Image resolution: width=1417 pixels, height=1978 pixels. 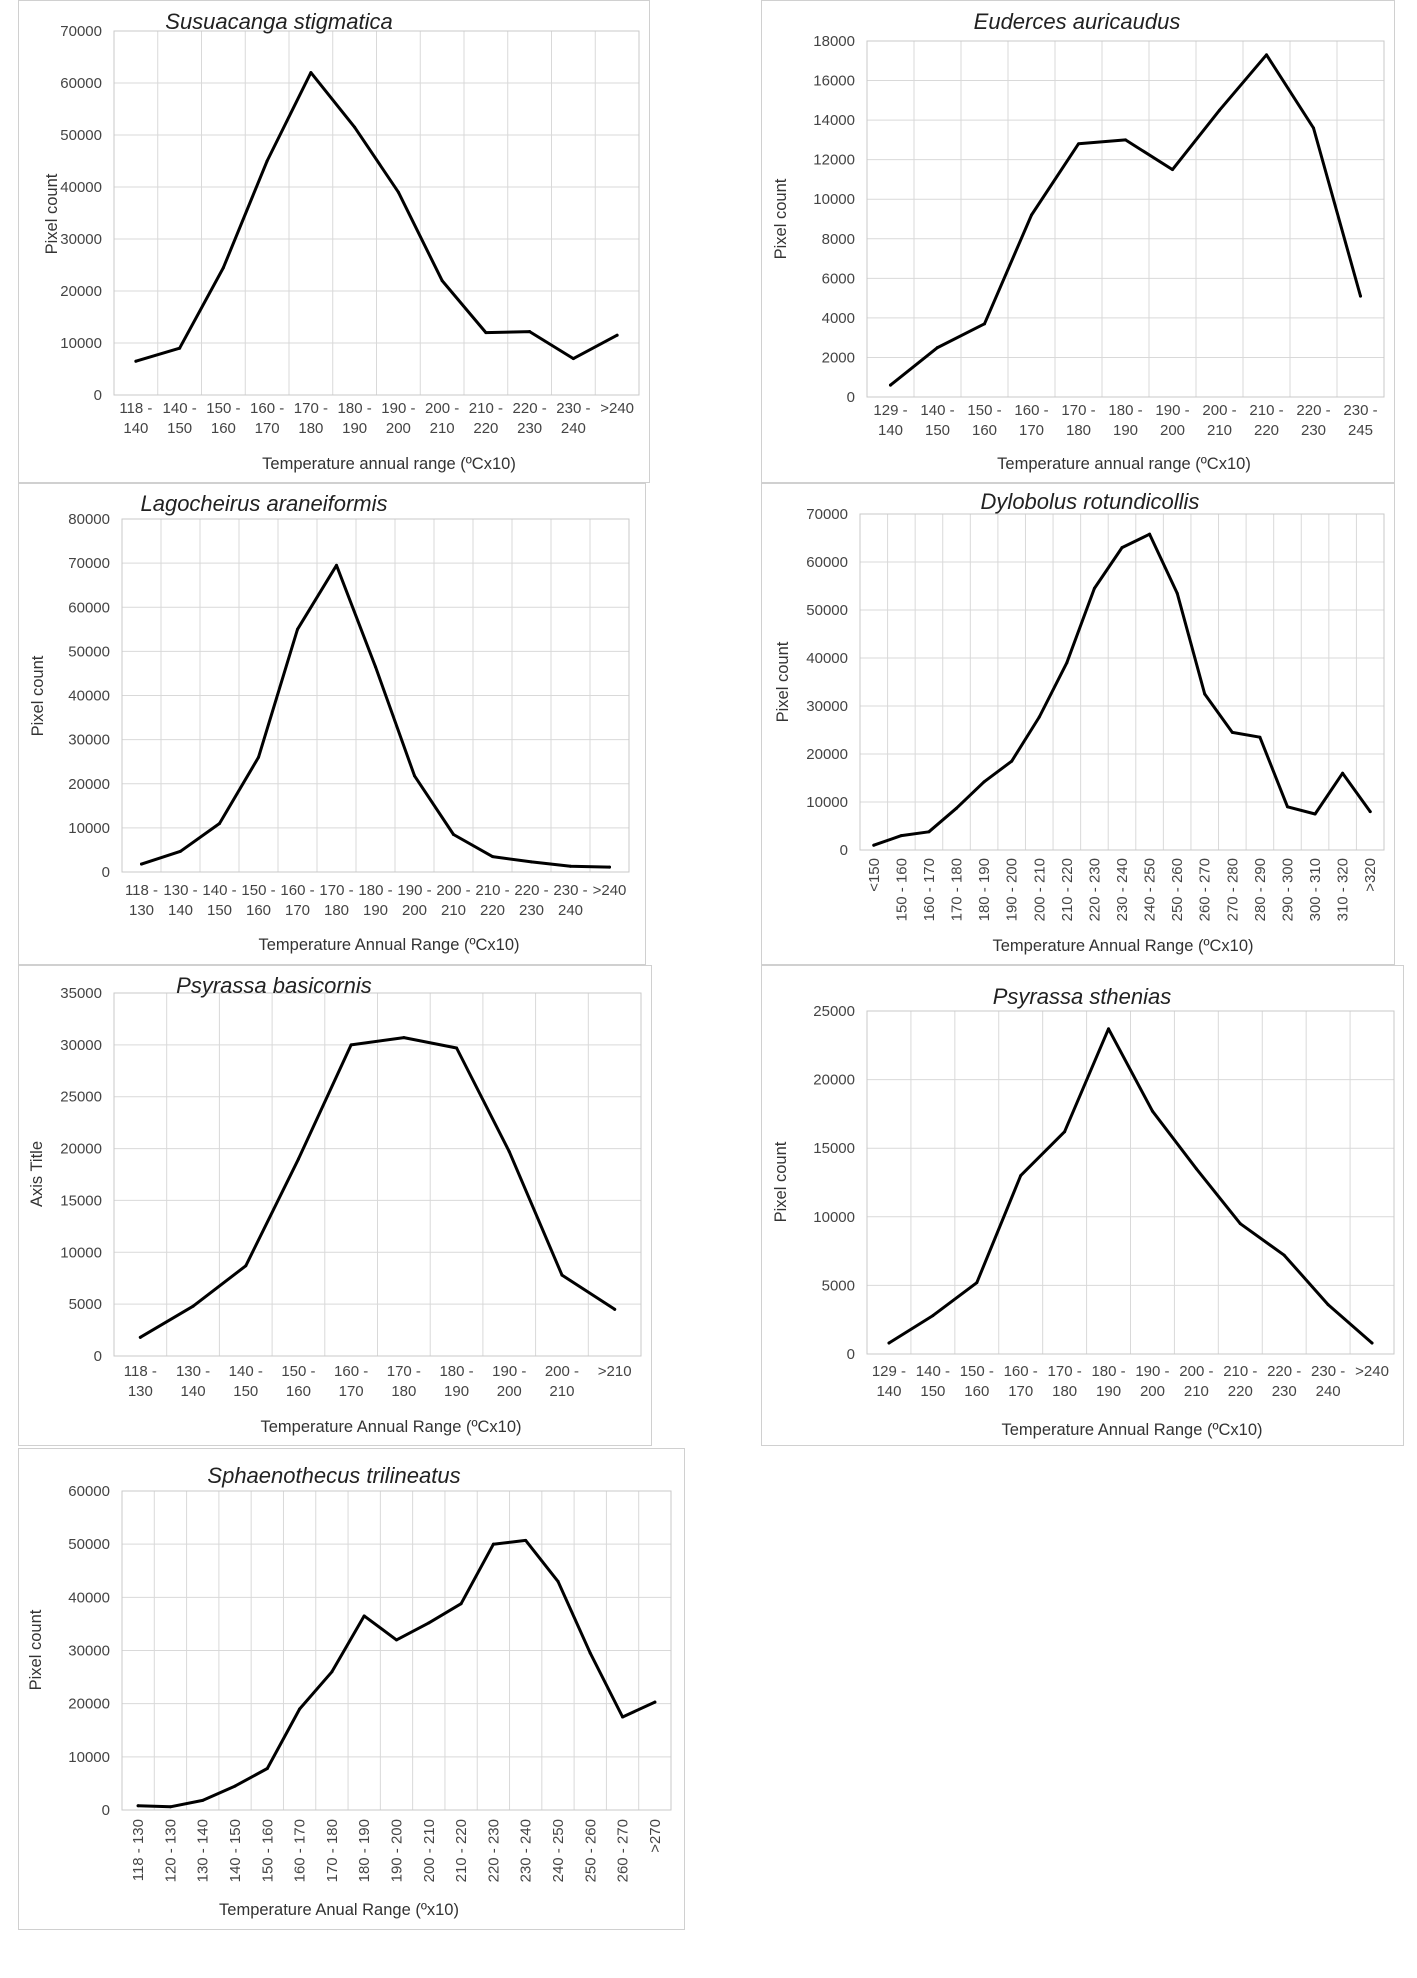 I want to click on x-tick-label: 120 - 130, so click(x=170, y=1850).